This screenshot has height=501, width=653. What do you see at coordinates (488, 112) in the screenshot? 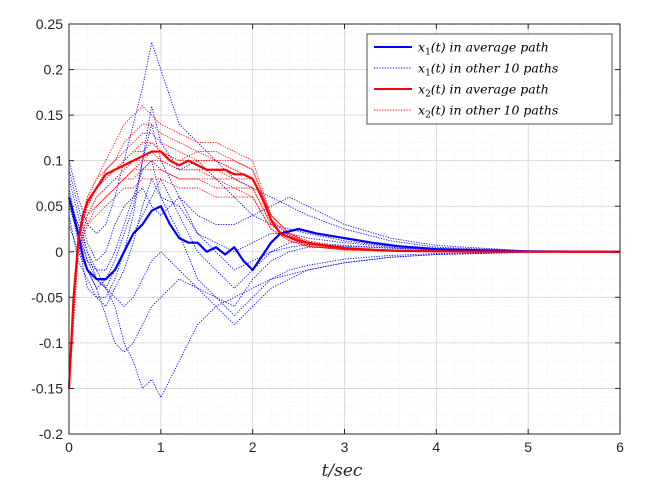
I see `legend-label: x2(t) in other 10 paths` at bounding box center [488, 112].